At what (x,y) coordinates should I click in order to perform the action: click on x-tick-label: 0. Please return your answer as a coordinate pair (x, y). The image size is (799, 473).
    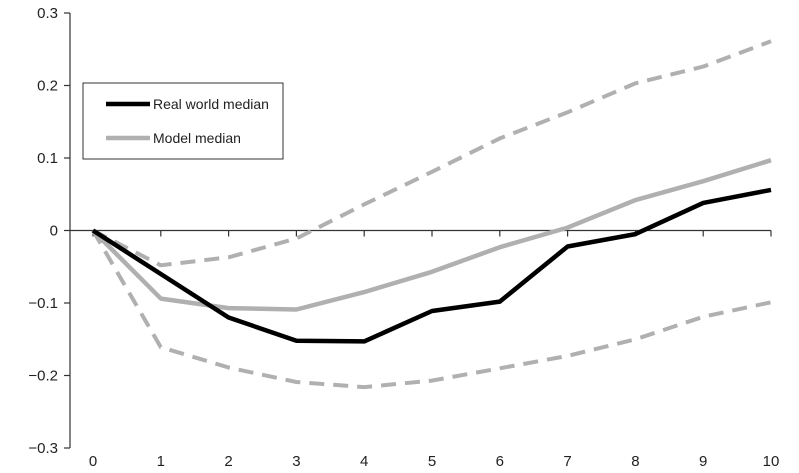
    Looking at the image, I should click on (93, 460).